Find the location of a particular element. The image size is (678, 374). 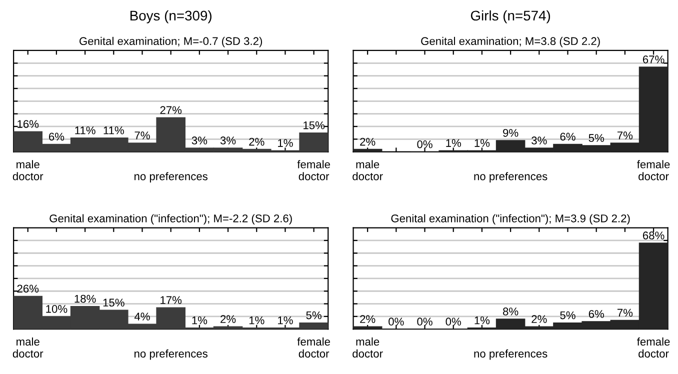

chart-subtitle: Genital examination ("infection"); M=3.9 (SD 2.2) is located at coordinates (510, 219).